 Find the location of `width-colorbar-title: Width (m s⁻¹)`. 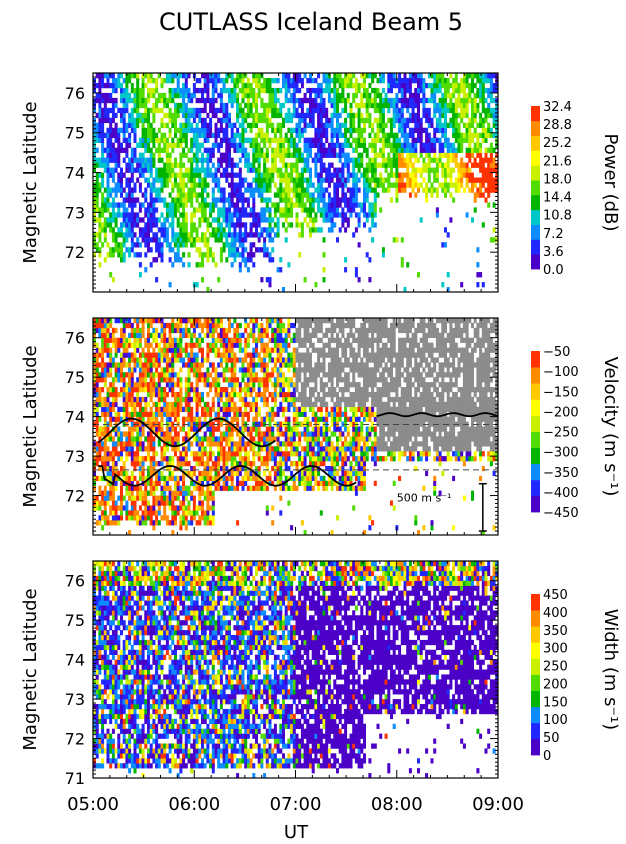

width-colorbar-title: Width (m s⁻¹) is located at coordinates (610, 669).